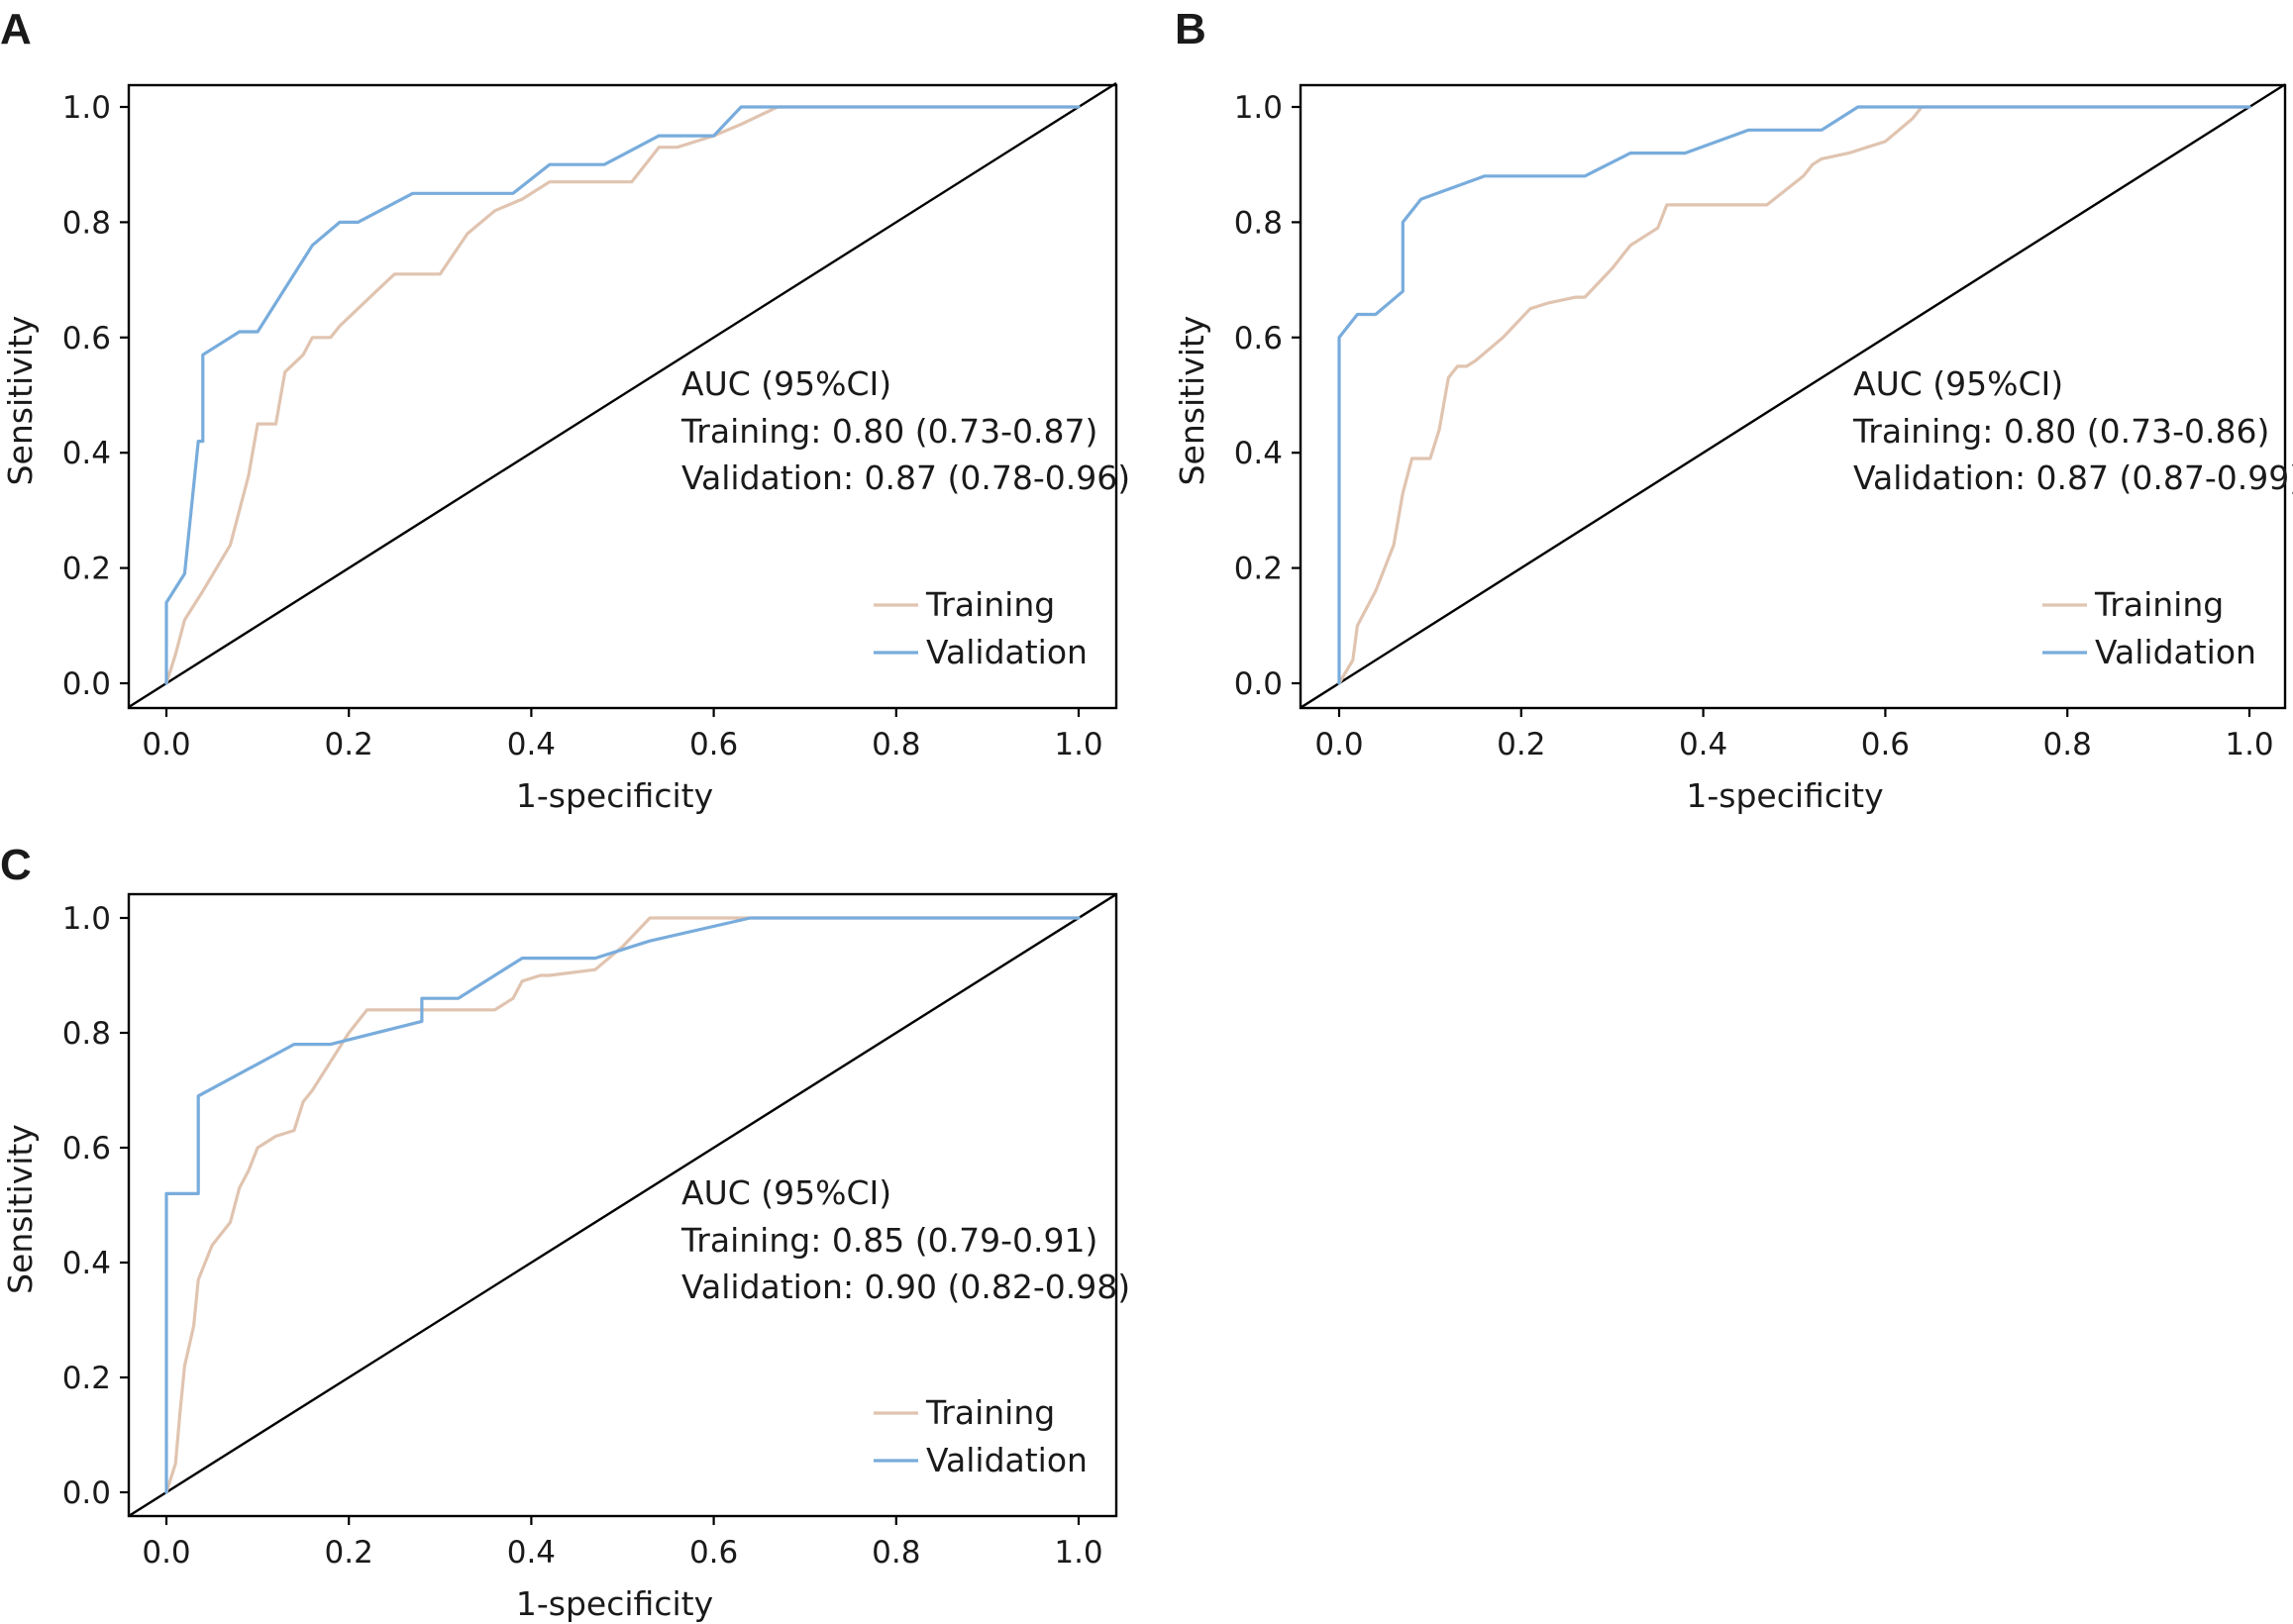 The height and width of the screenshot is (1624, 2293). I want to click on auc-validation: Validation: 0.87 (0.87-0.99), so click(2073, 477).